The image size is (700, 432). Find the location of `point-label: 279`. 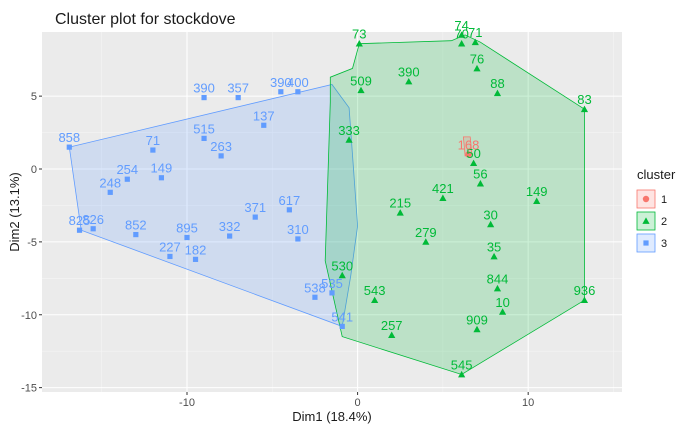

point-label: 279 is located at coordinates (426, 232).